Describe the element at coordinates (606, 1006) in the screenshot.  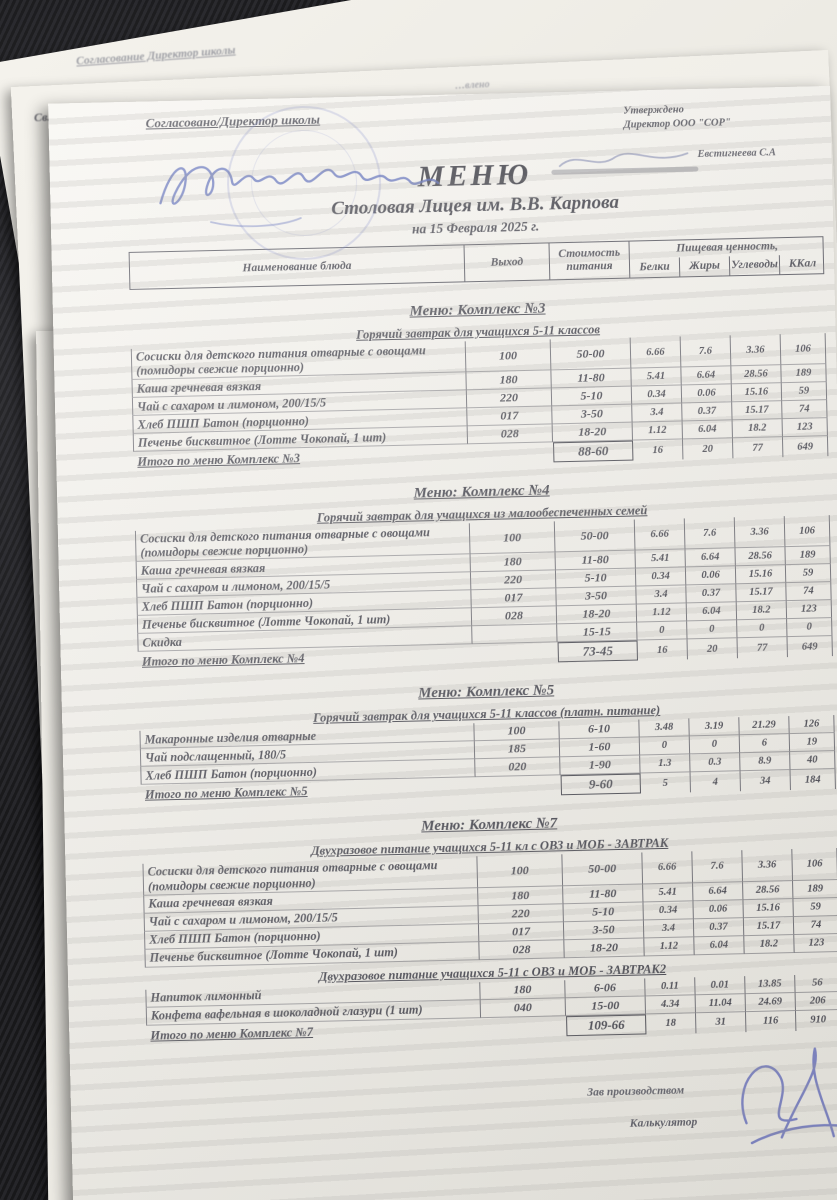
I see `cost-cell: 15-00` at that location.